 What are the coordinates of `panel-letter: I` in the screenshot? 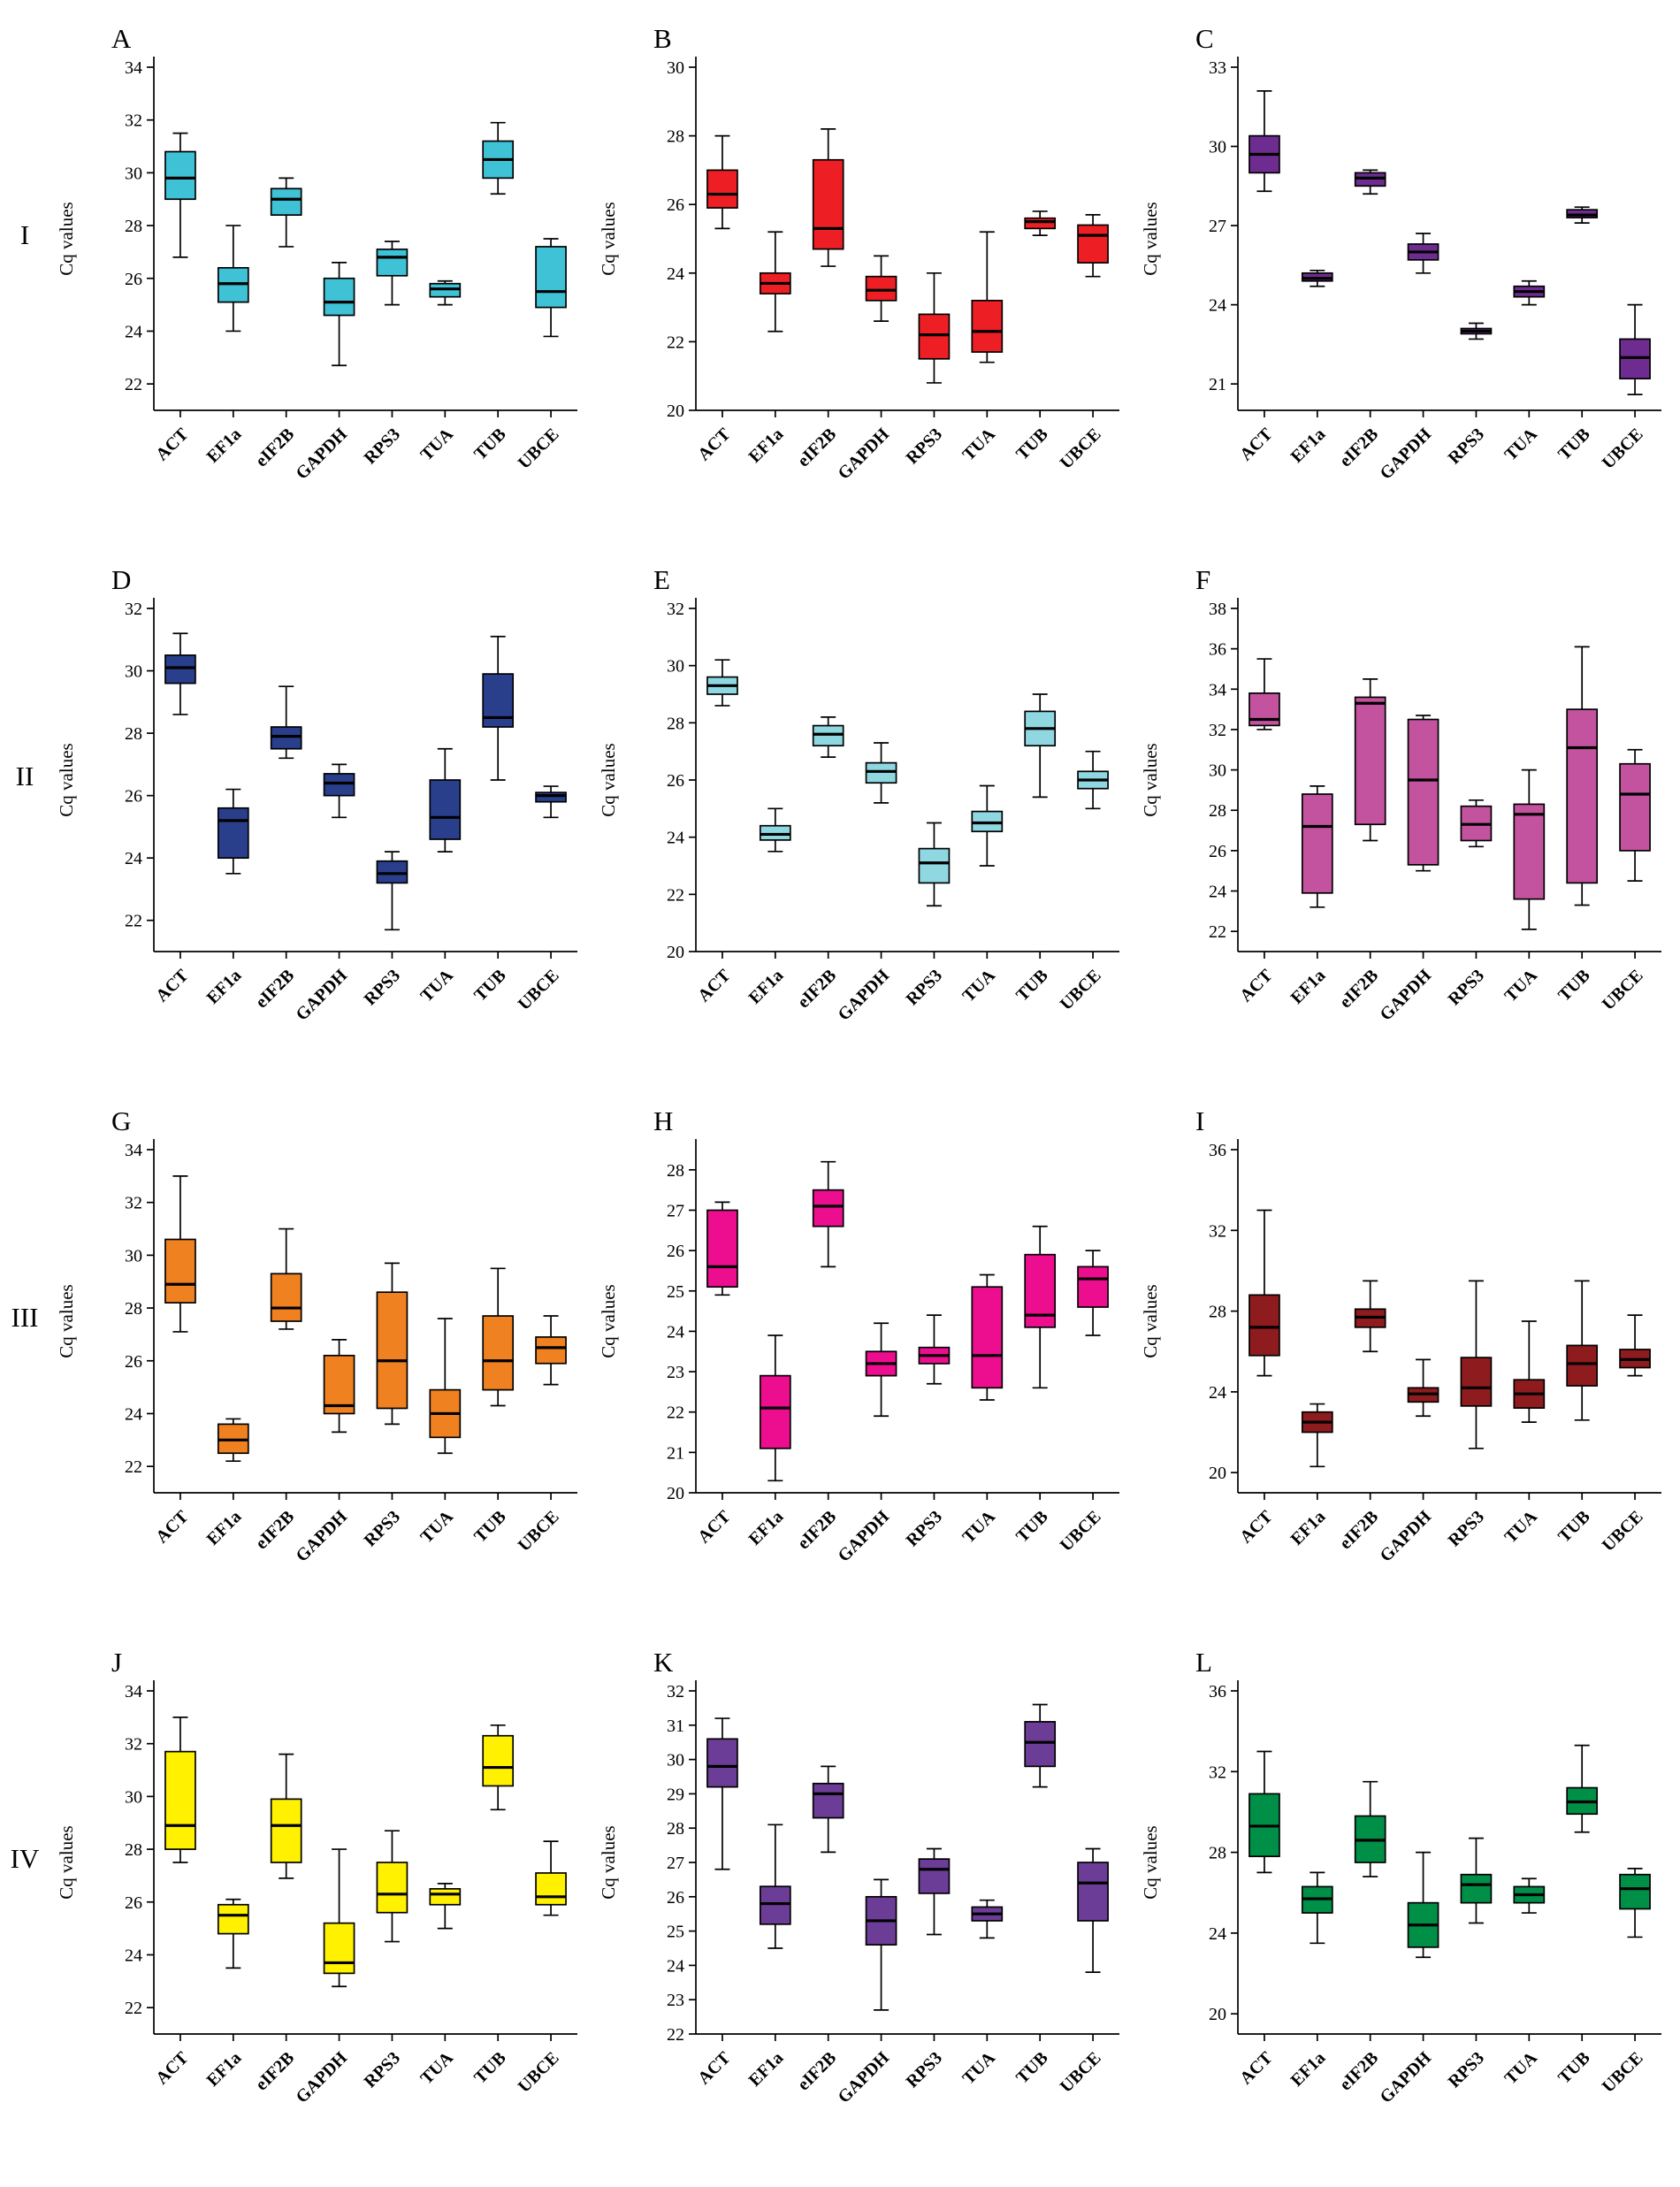 It's located at (1199, 1121).